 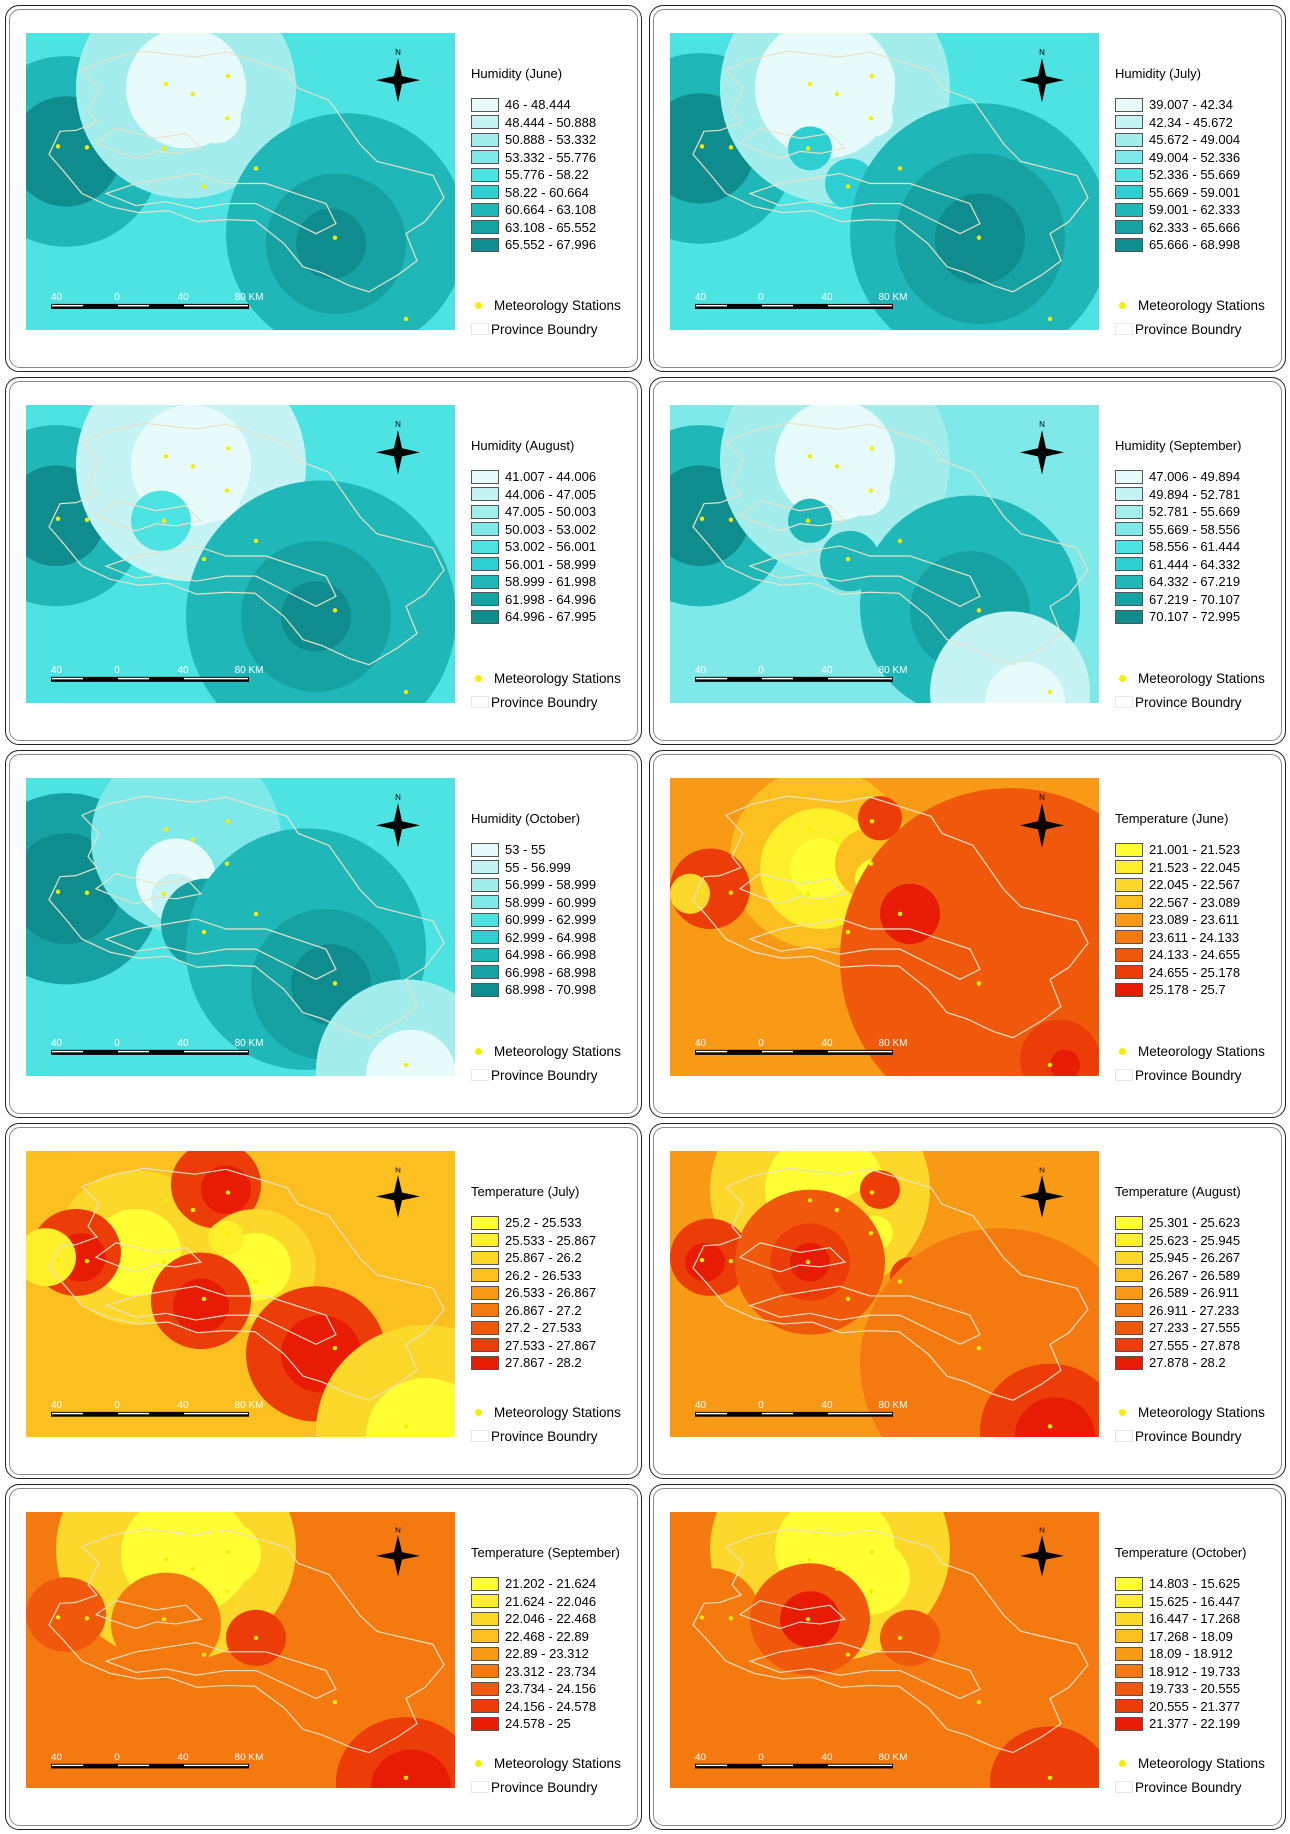 What do you see at coordinates (1195, 1619) in the screenshot?
I see `legend-class-label: 16.447 - 17.268` at bounding box center [1195, 1619].